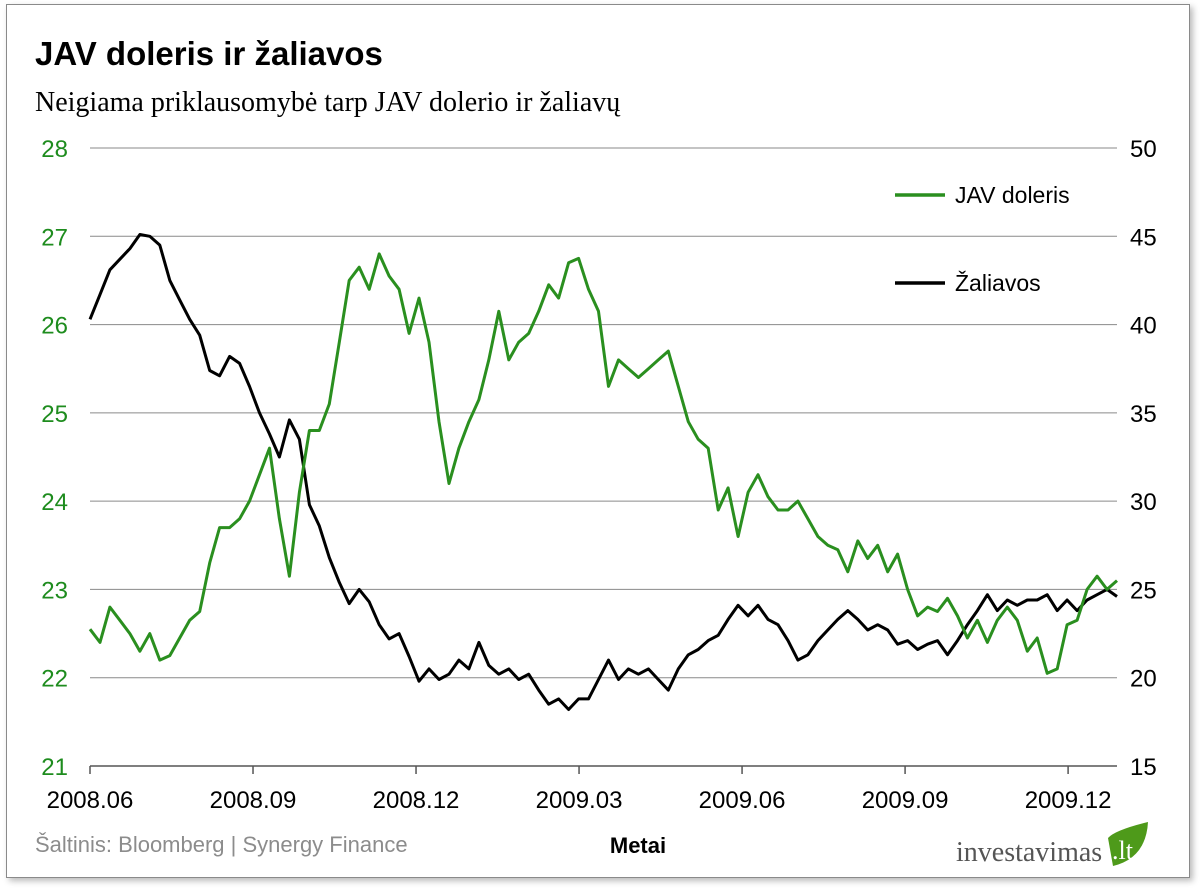 The height and width of the screenshot is (890, 1200). I want to click on x-tick-label: 2008.09, so click(253, 800).